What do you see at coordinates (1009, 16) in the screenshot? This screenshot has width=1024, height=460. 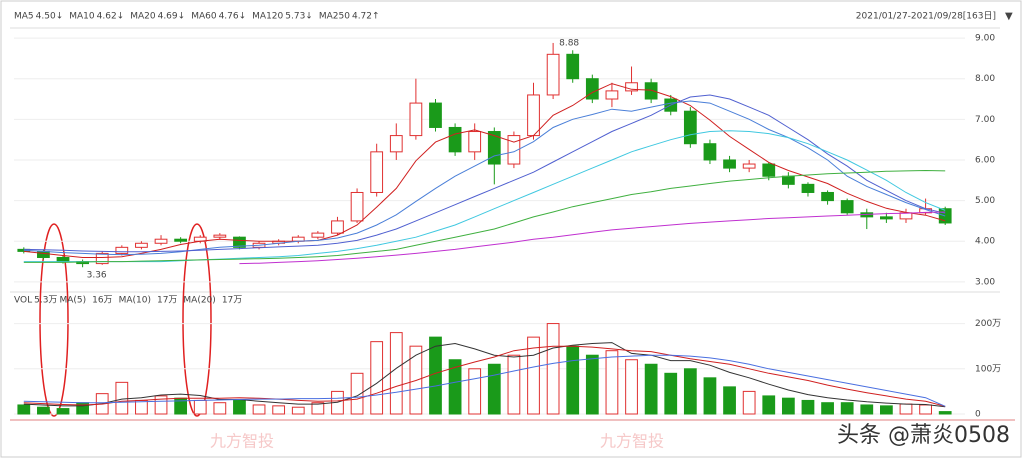 I see `dropdown-icon: ▼` at bounding box center [1009, 16].